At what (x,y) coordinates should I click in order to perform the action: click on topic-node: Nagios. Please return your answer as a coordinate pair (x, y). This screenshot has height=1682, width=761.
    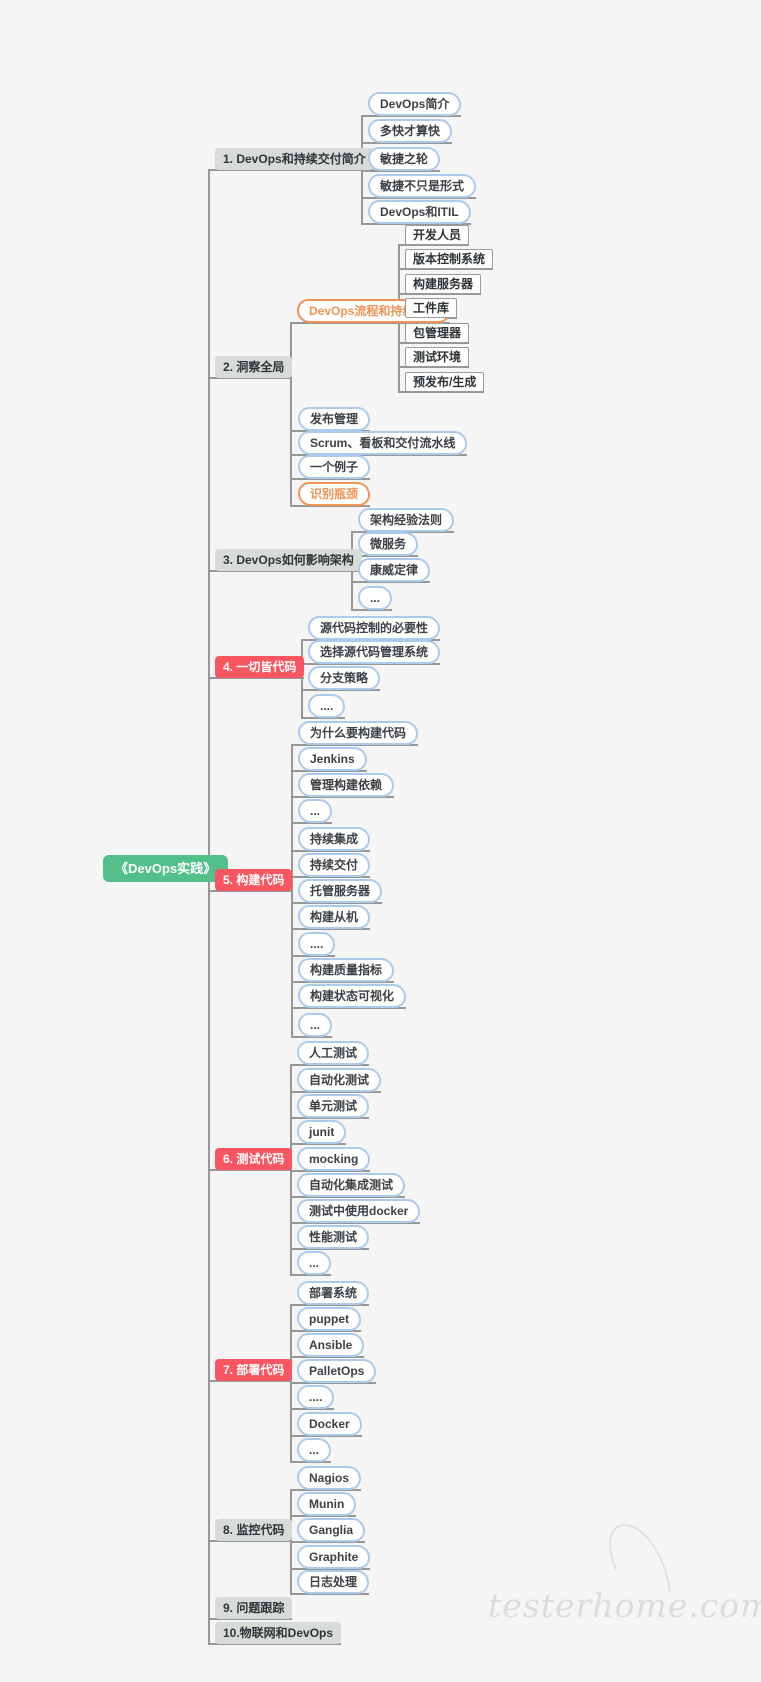
    Looking at the image, I should click on (329, 1478).